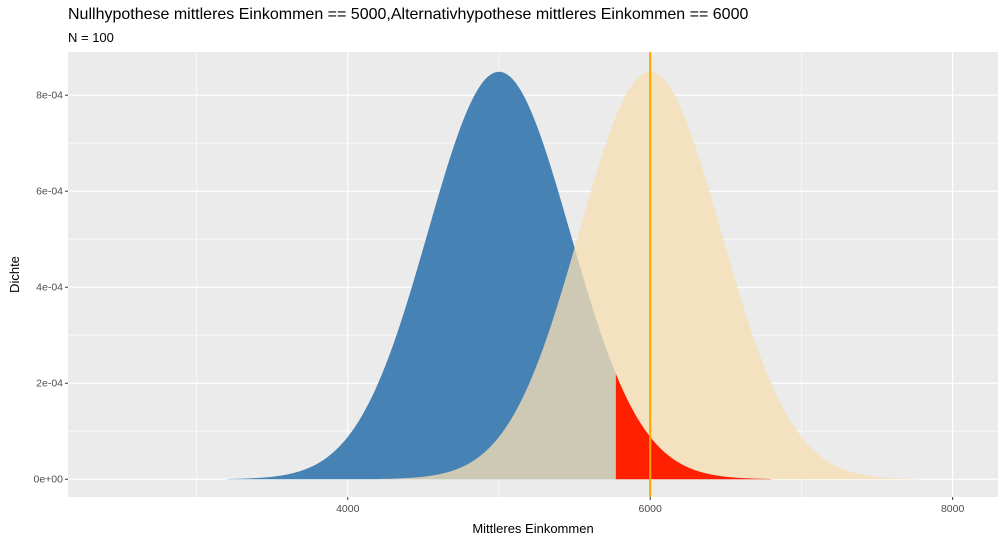 This screenshot has width=1006, height=544. Describe the element at coordinates (348, 509) in the screenshot. I see `x-tick-label: 4000` at that location.